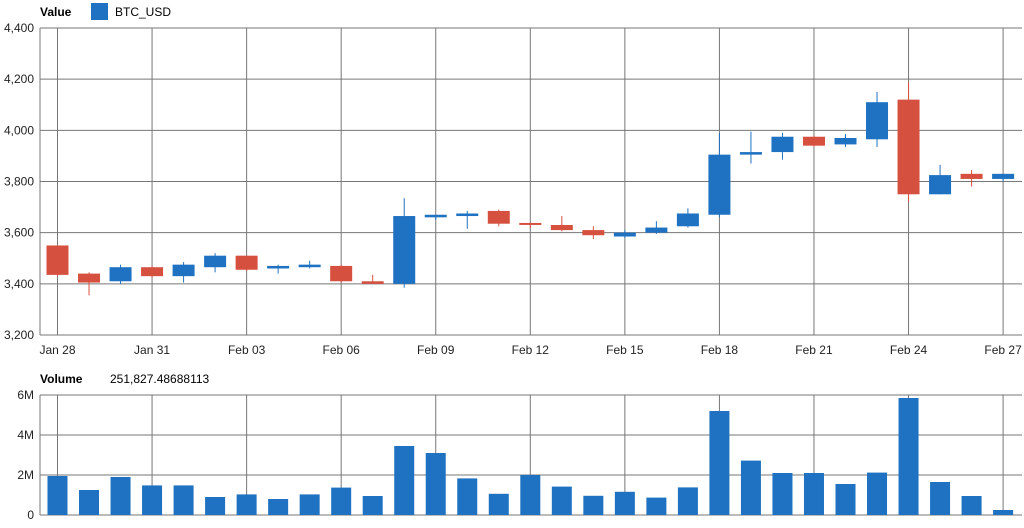 This screenshot has width=1024, height=528. I want to click on price-x-tick-label: Feb 27, so click(1003, 350).